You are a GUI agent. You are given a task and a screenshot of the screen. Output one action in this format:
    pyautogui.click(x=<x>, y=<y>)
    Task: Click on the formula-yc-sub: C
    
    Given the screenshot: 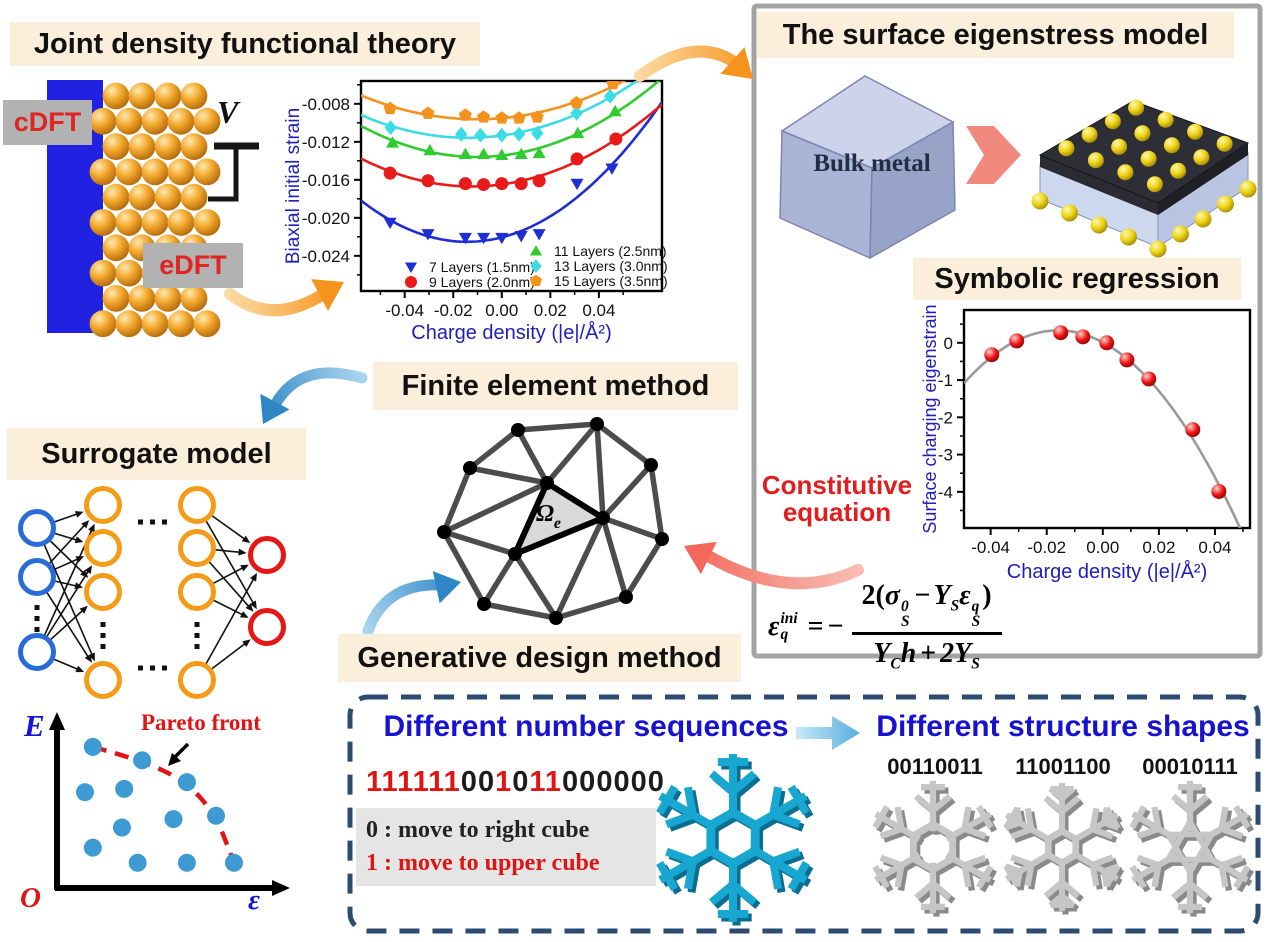 What is the action you would take?
    pyautogui.click(x=895, y=664)
    